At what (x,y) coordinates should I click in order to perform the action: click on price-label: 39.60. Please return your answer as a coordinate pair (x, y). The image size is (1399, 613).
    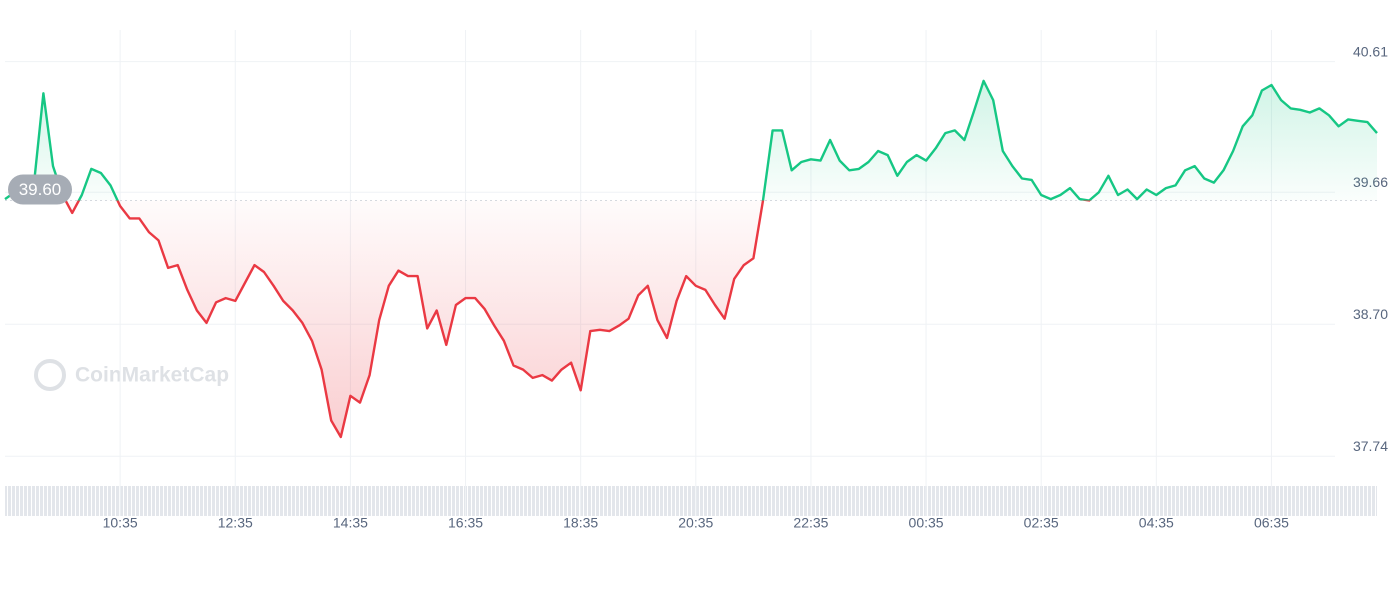
    Looking at the image, I should click on (40, 189).